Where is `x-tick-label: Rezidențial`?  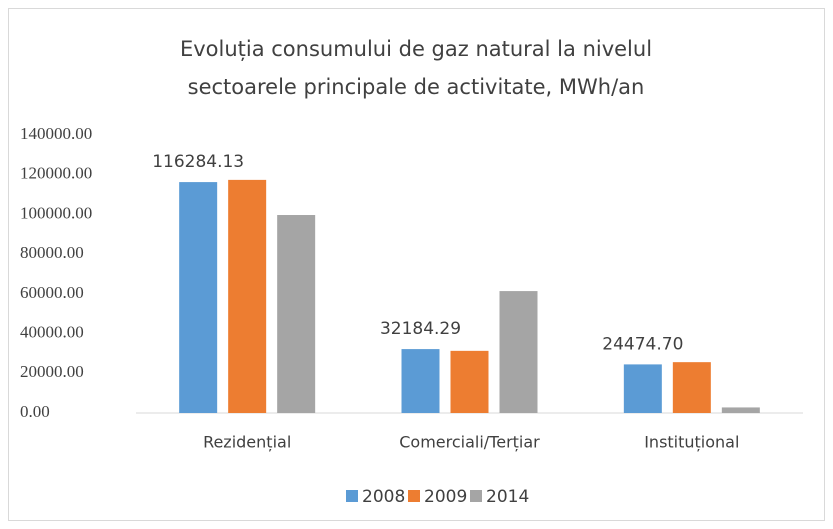
x-tick-label: Rezidențial is located at coordinates (247, 442).